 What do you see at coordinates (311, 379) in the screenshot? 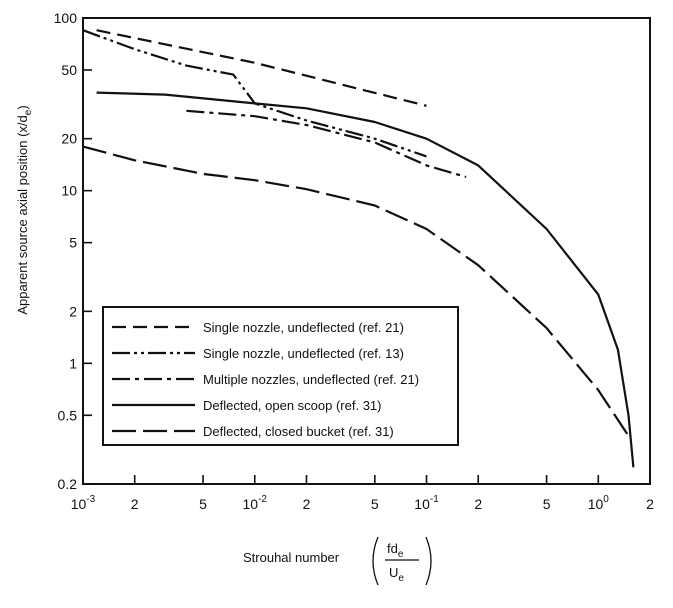
I see `legend-label-3: Multiple nozzles, undeflected (ref. 21)` at bounding box center [311, 379].